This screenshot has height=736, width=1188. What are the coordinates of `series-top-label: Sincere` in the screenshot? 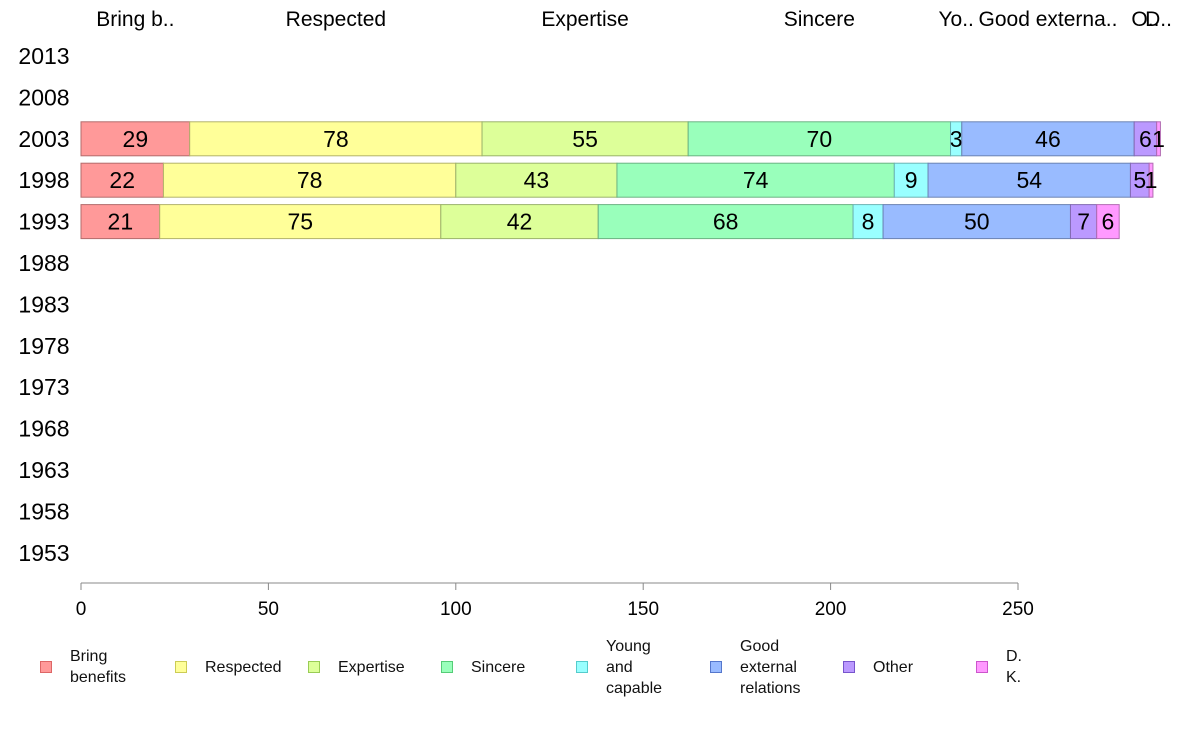 It's located at (819, 19).